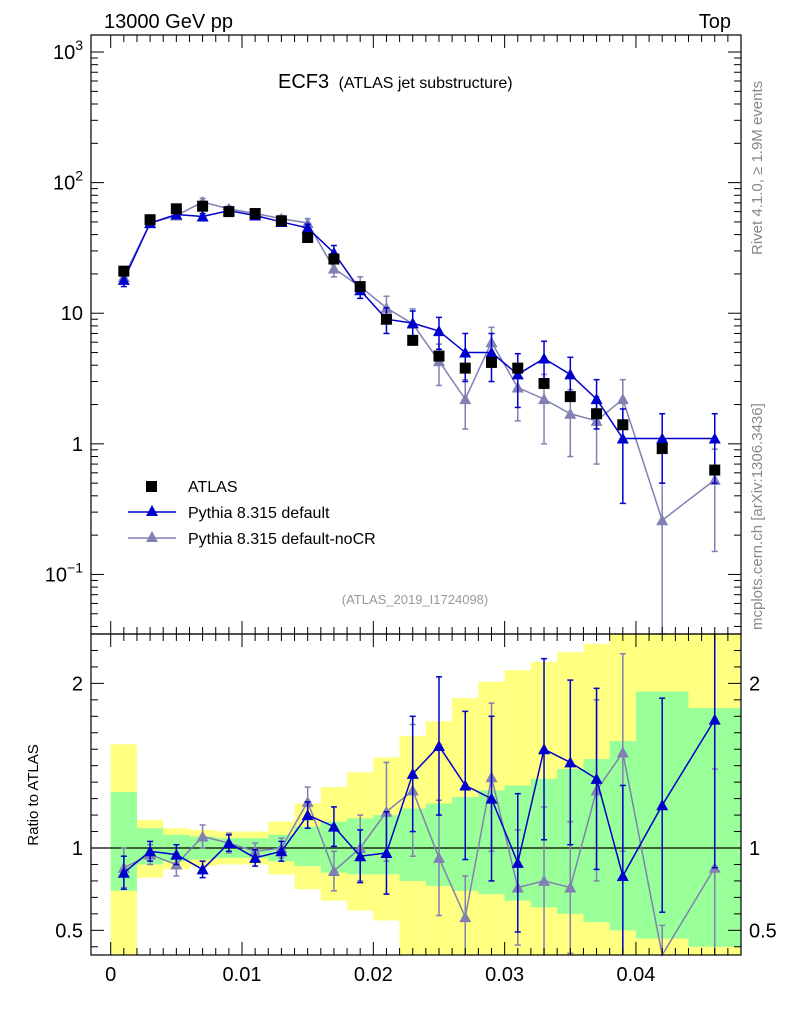  I want to click on main-y-tick-label: 1, so click(77, 445).